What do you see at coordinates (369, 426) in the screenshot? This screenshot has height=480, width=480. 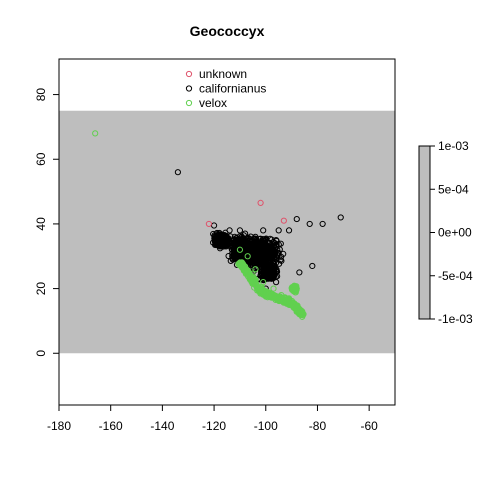 I see `x-tick-label: -60` at bounding box center [369, 426].